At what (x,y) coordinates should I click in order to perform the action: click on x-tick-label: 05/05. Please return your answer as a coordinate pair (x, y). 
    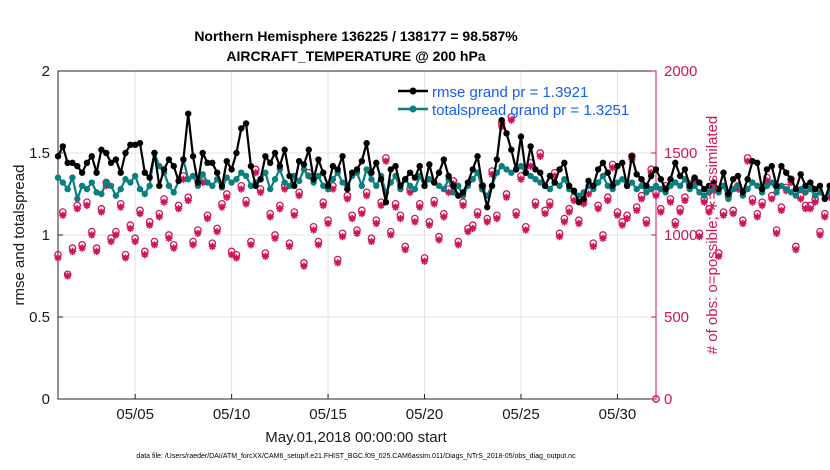
    Looking at the image, I should click on (135, 414).